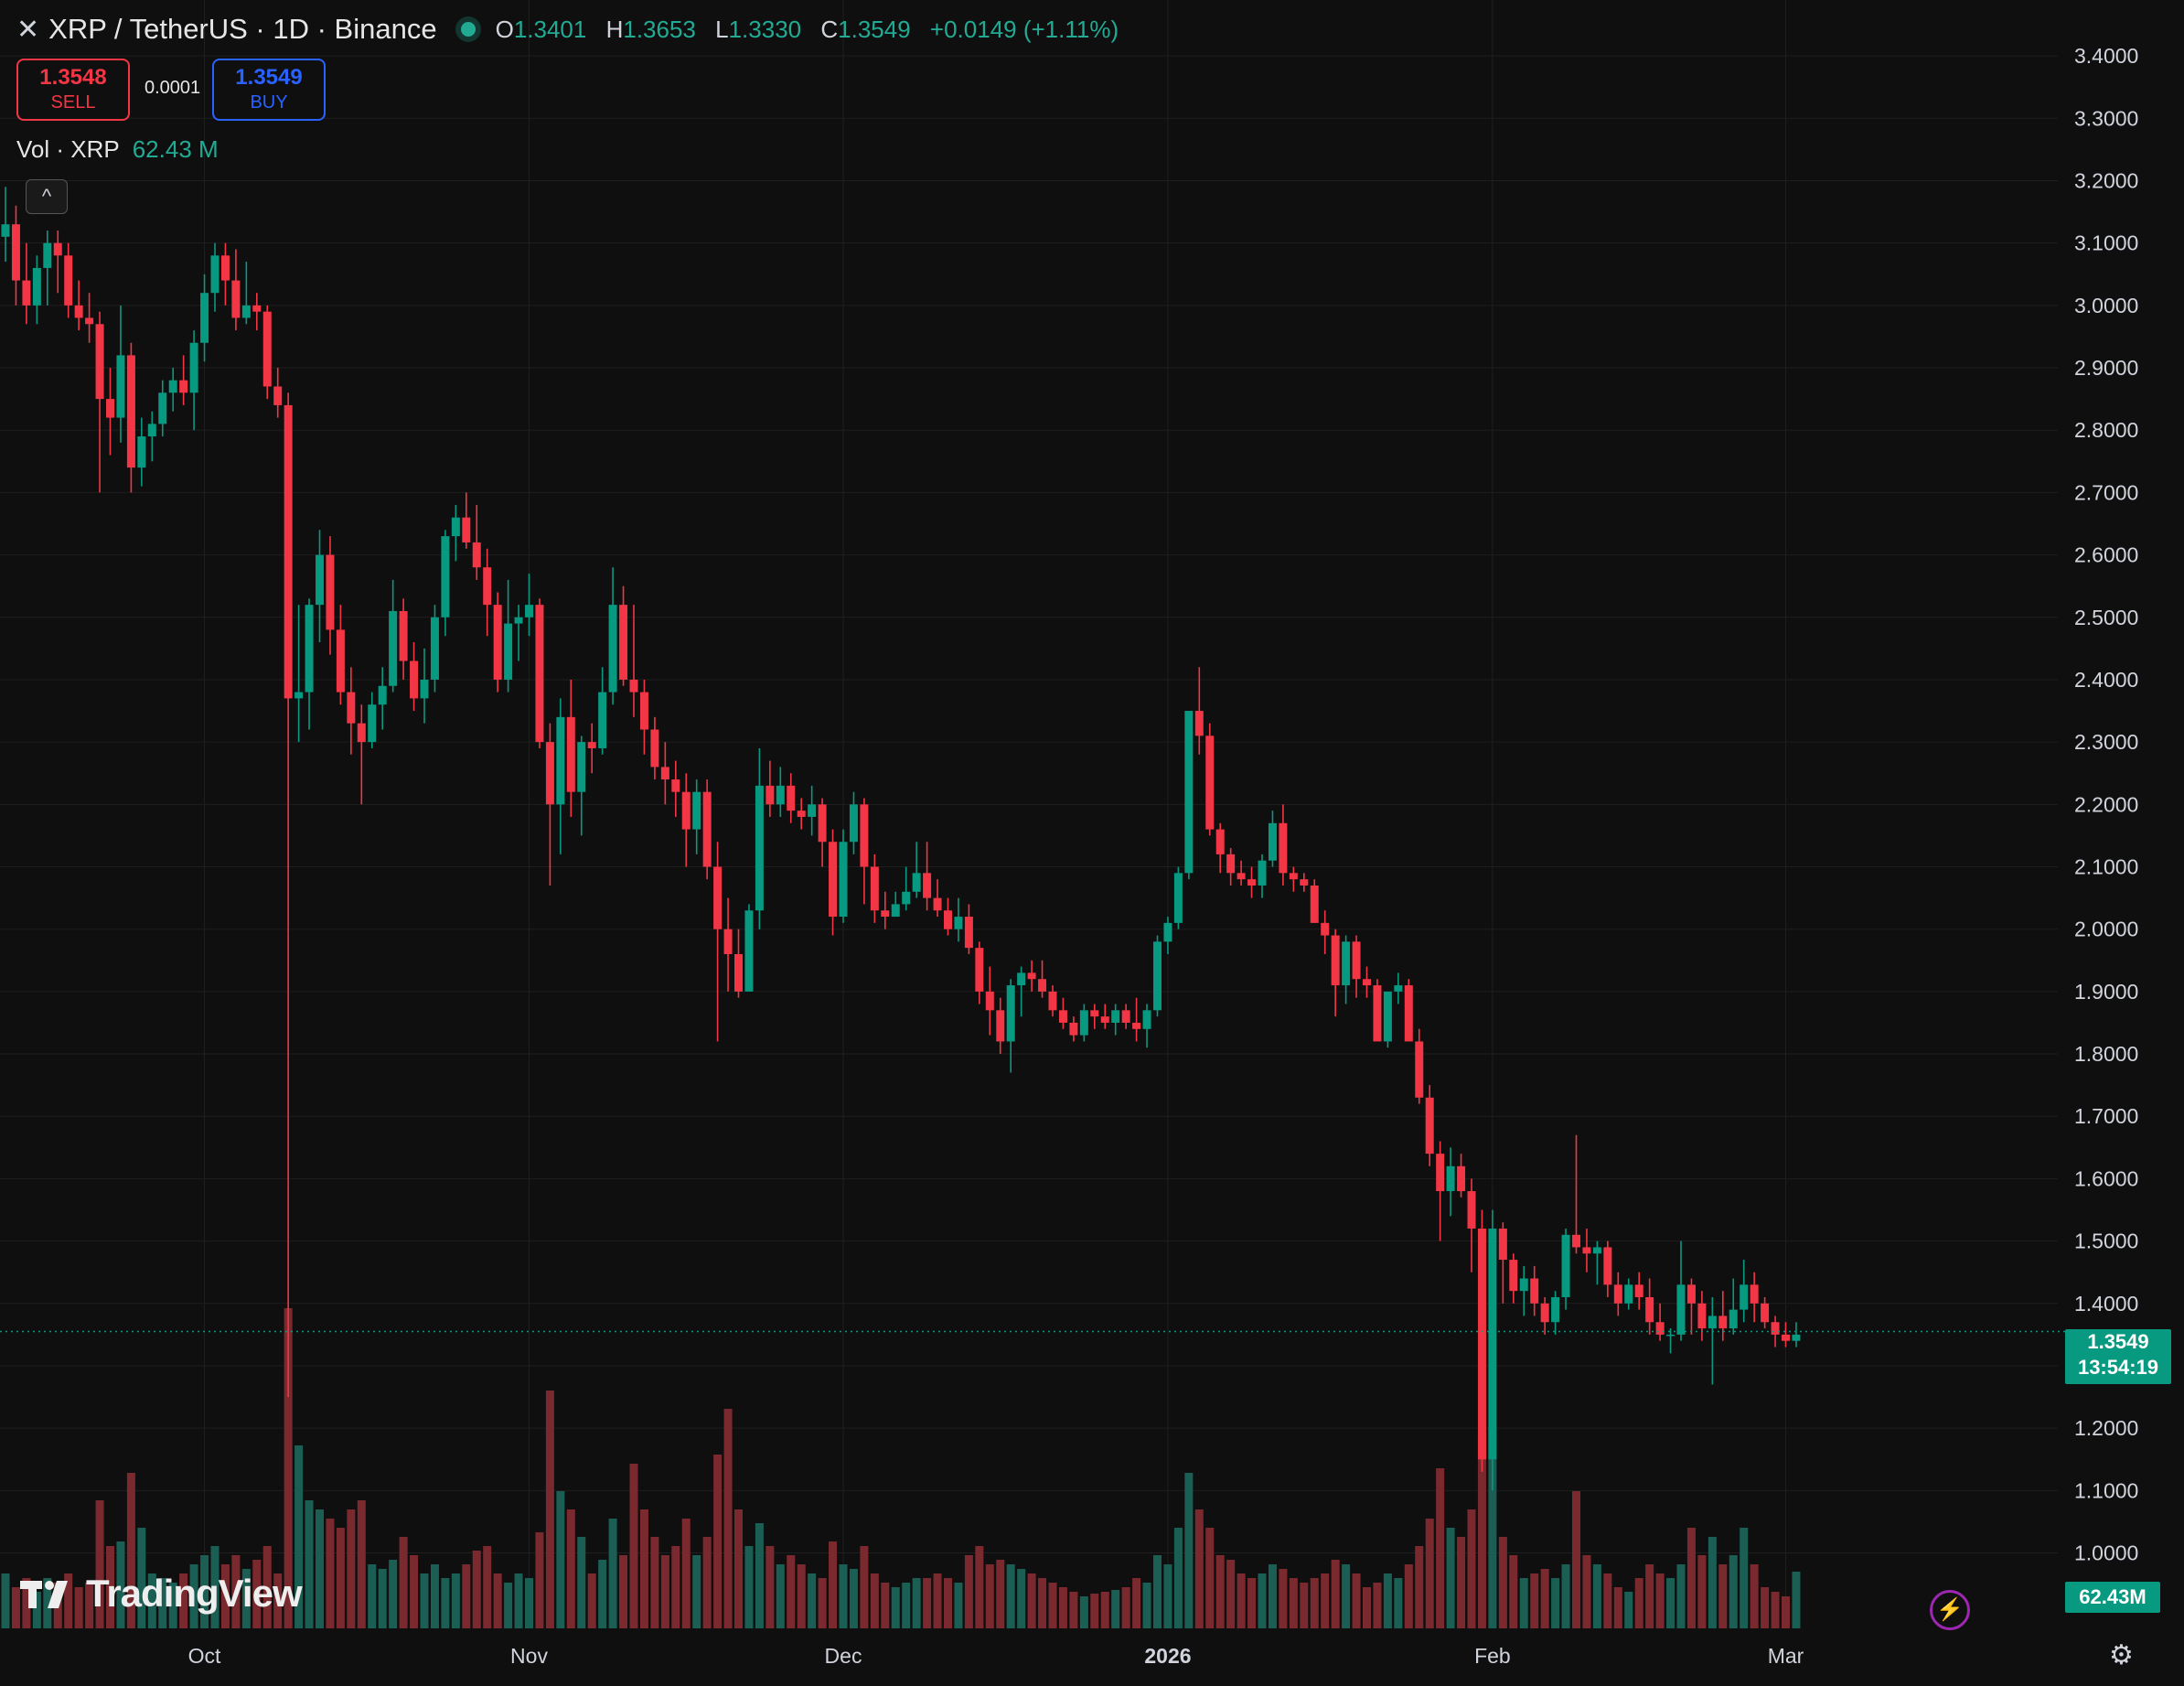  I want to click on y-tick-label: 1.1000, so click(2106, 1490).